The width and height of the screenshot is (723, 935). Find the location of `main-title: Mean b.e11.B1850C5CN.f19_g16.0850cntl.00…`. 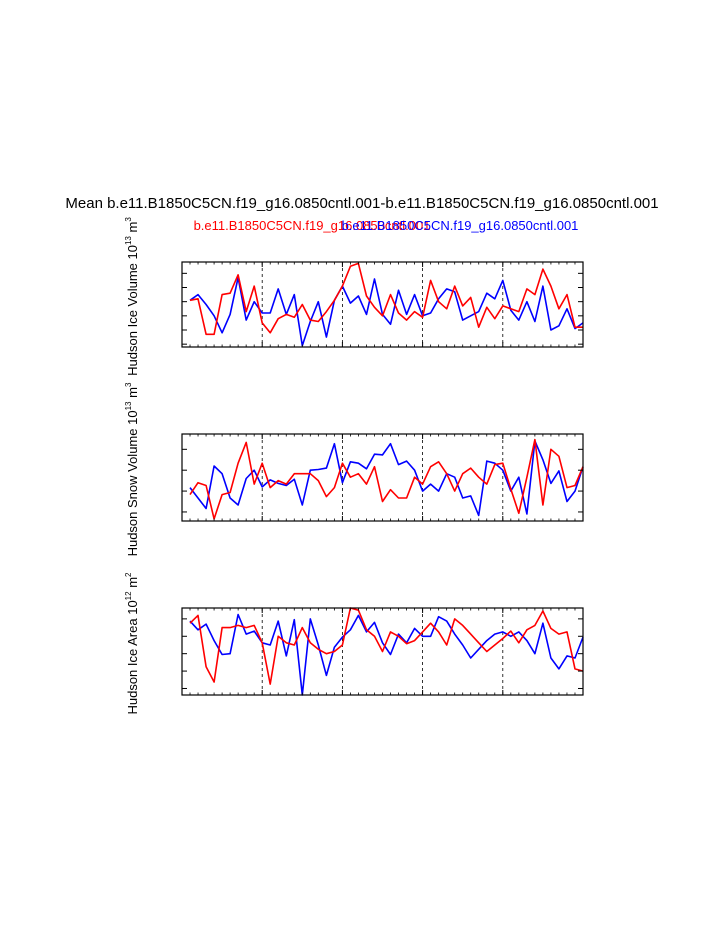

main-title: Mean b.e11.B1850C5CN.f19_g16.0850cntl.00… is located at coordinates (361, 203).